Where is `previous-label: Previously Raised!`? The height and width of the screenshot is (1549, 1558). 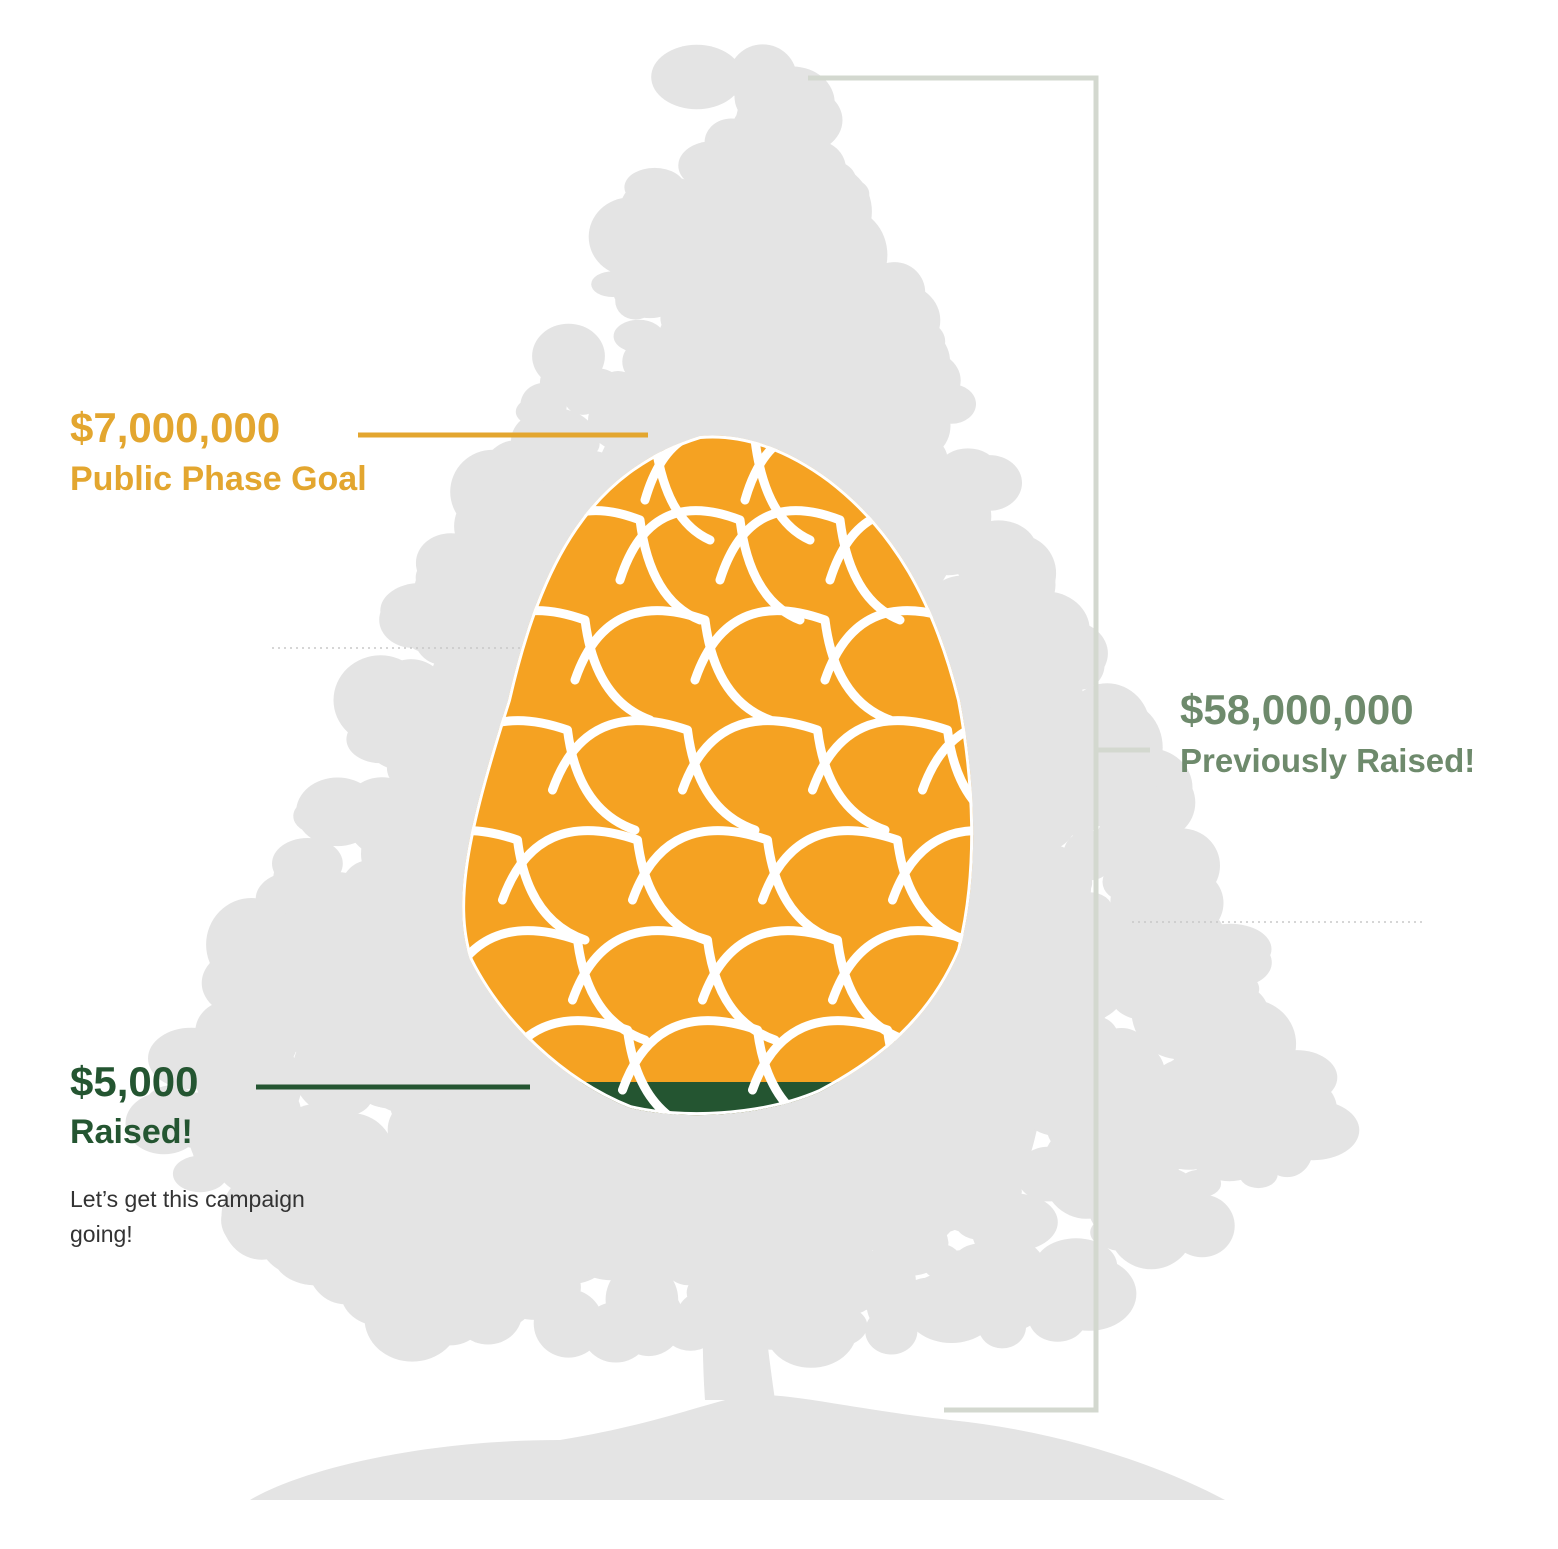 previous-label: Previously Raised! is located at coordinates (1328, 760).